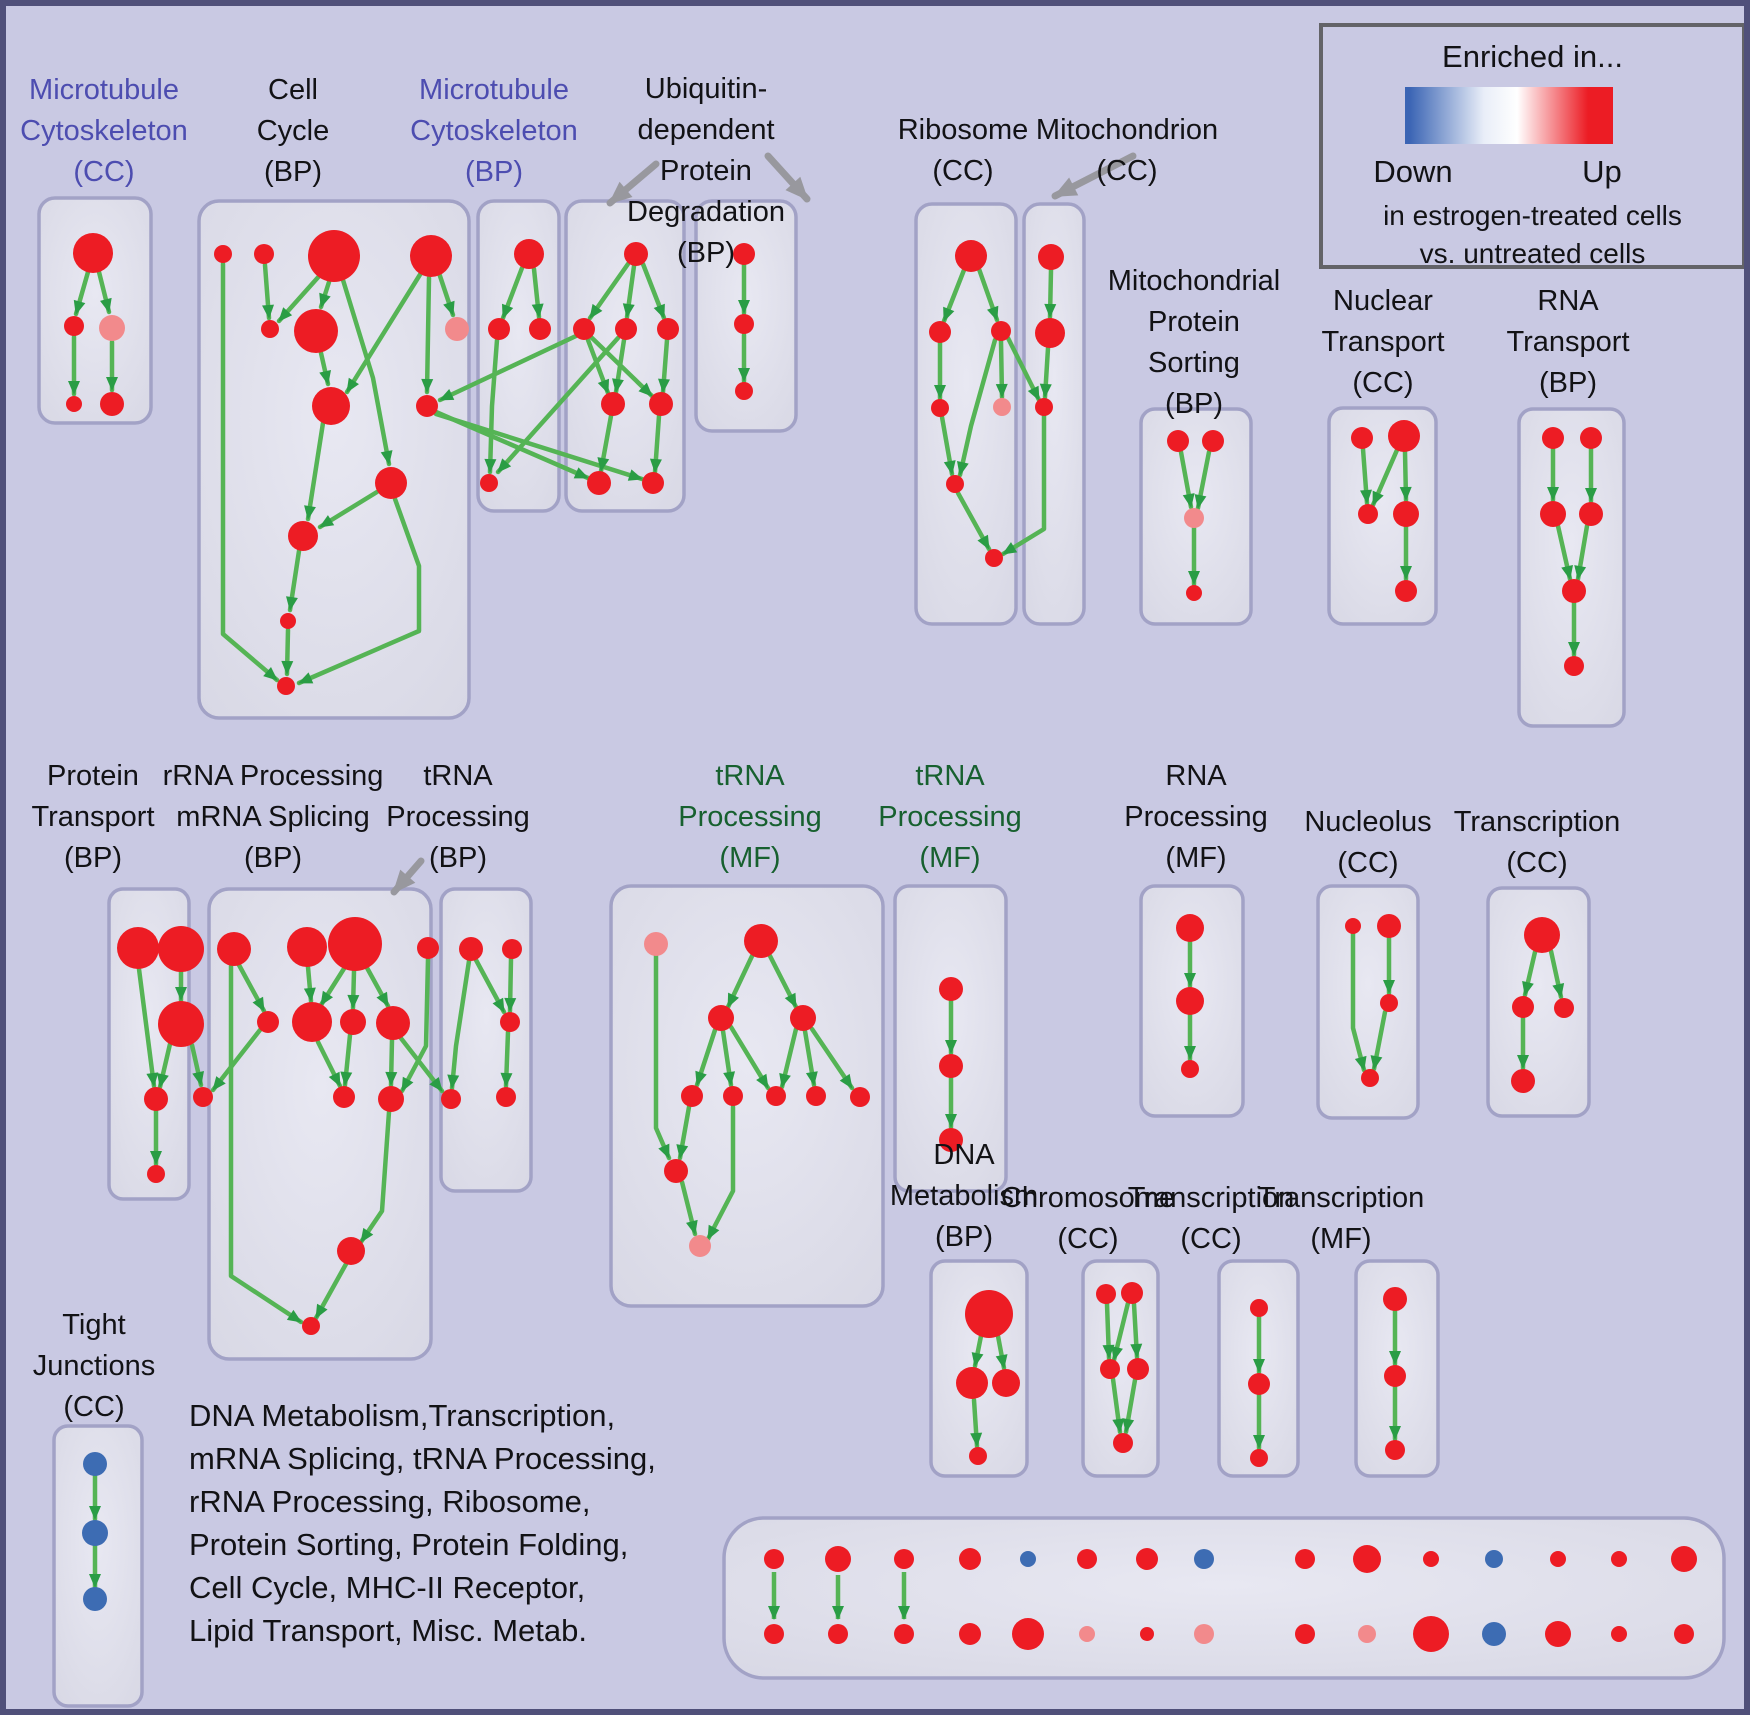  Describe the element at coordinates (486, 1040) in the screenshot. I see `cluster-box-trna-bp` at that location.